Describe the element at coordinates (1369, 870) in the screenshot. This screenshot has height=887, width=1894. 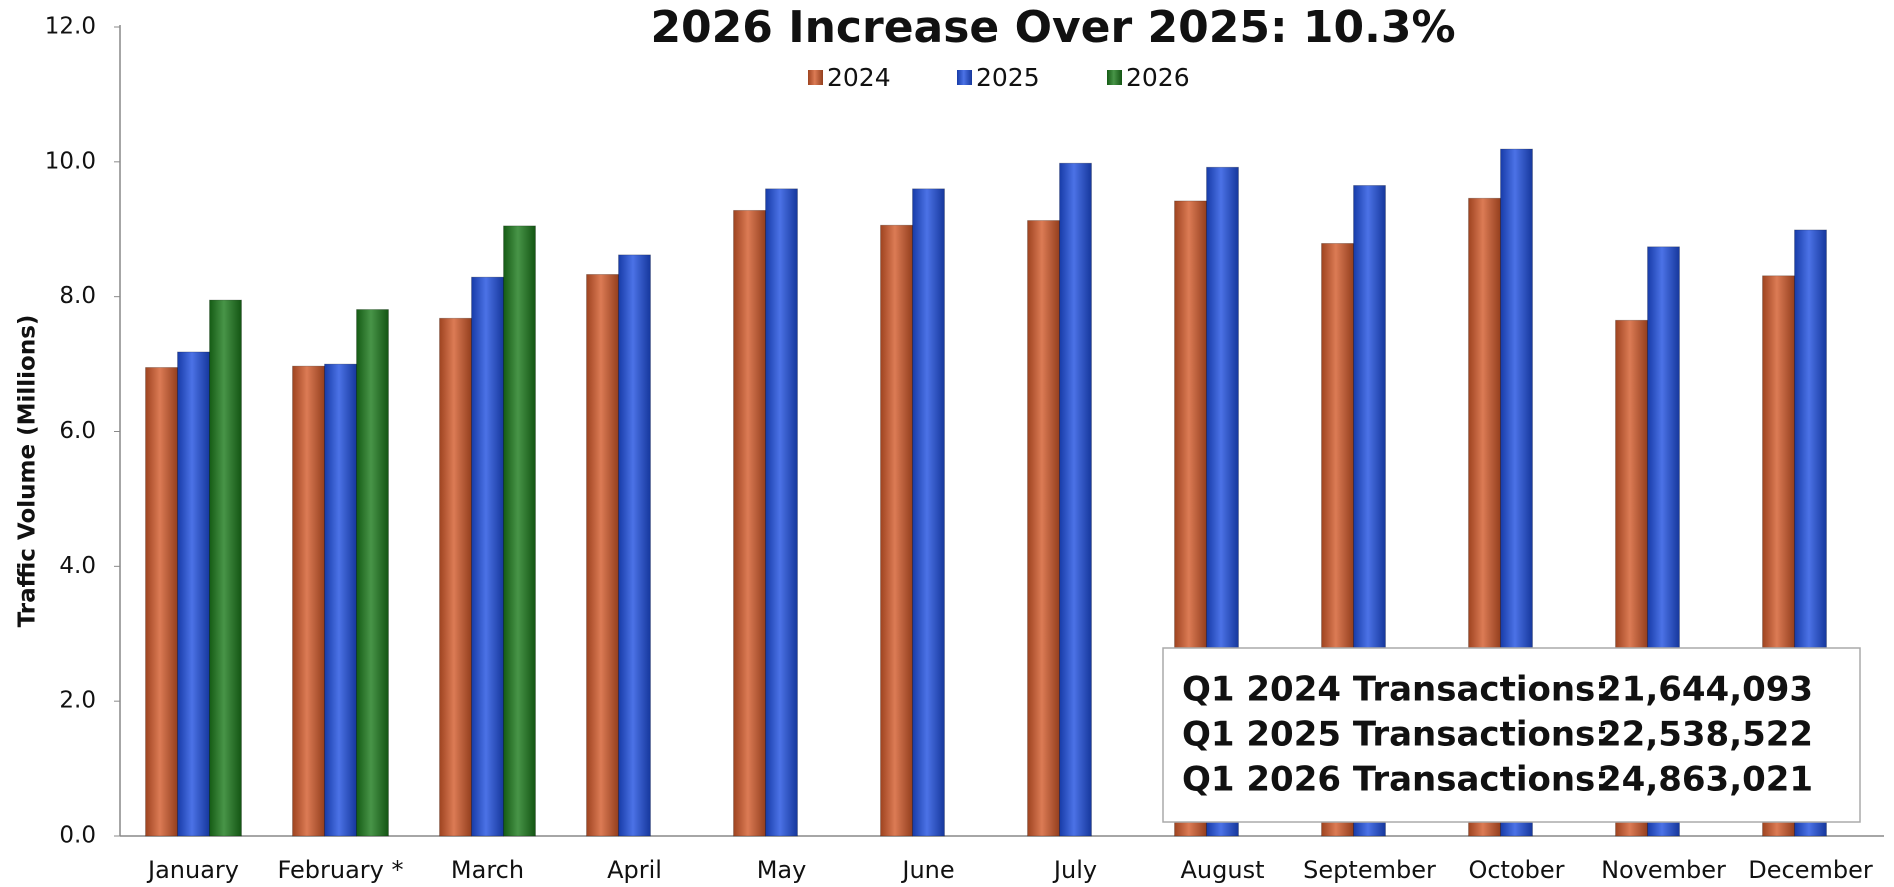
I see `x-tick-label: September` at that location.